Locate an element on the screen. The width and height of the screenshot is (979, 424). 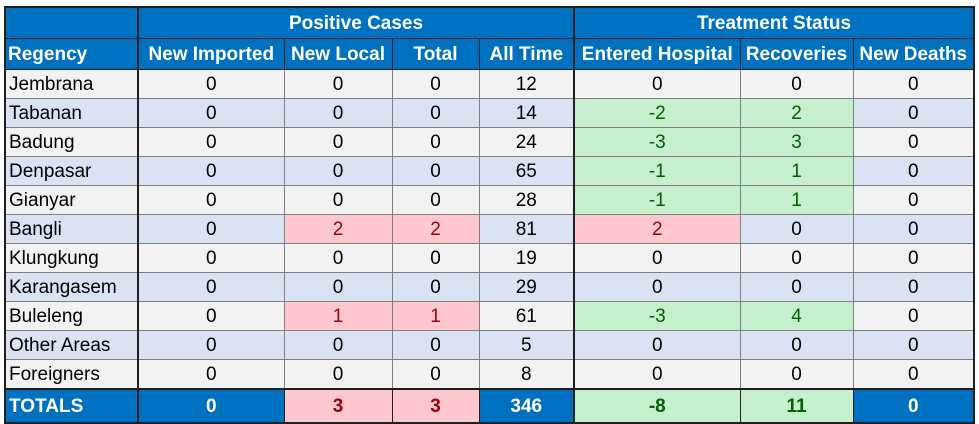
regency-cell: Foreigners is located at coordinates (71, 374).